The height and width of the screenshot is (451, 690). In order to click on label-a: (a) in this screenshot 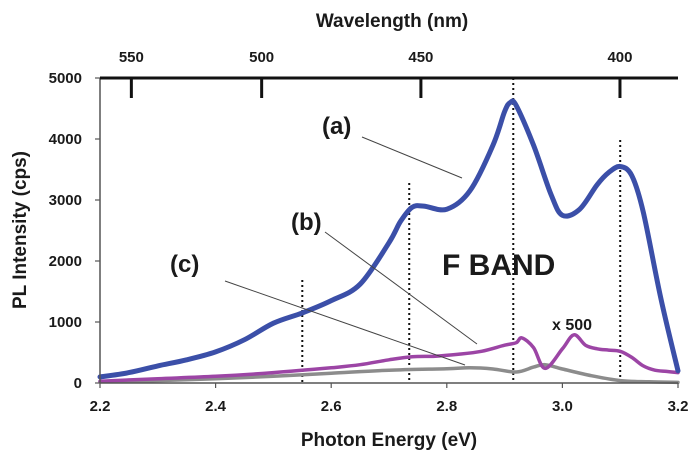, I will do `click(336, 126)`.